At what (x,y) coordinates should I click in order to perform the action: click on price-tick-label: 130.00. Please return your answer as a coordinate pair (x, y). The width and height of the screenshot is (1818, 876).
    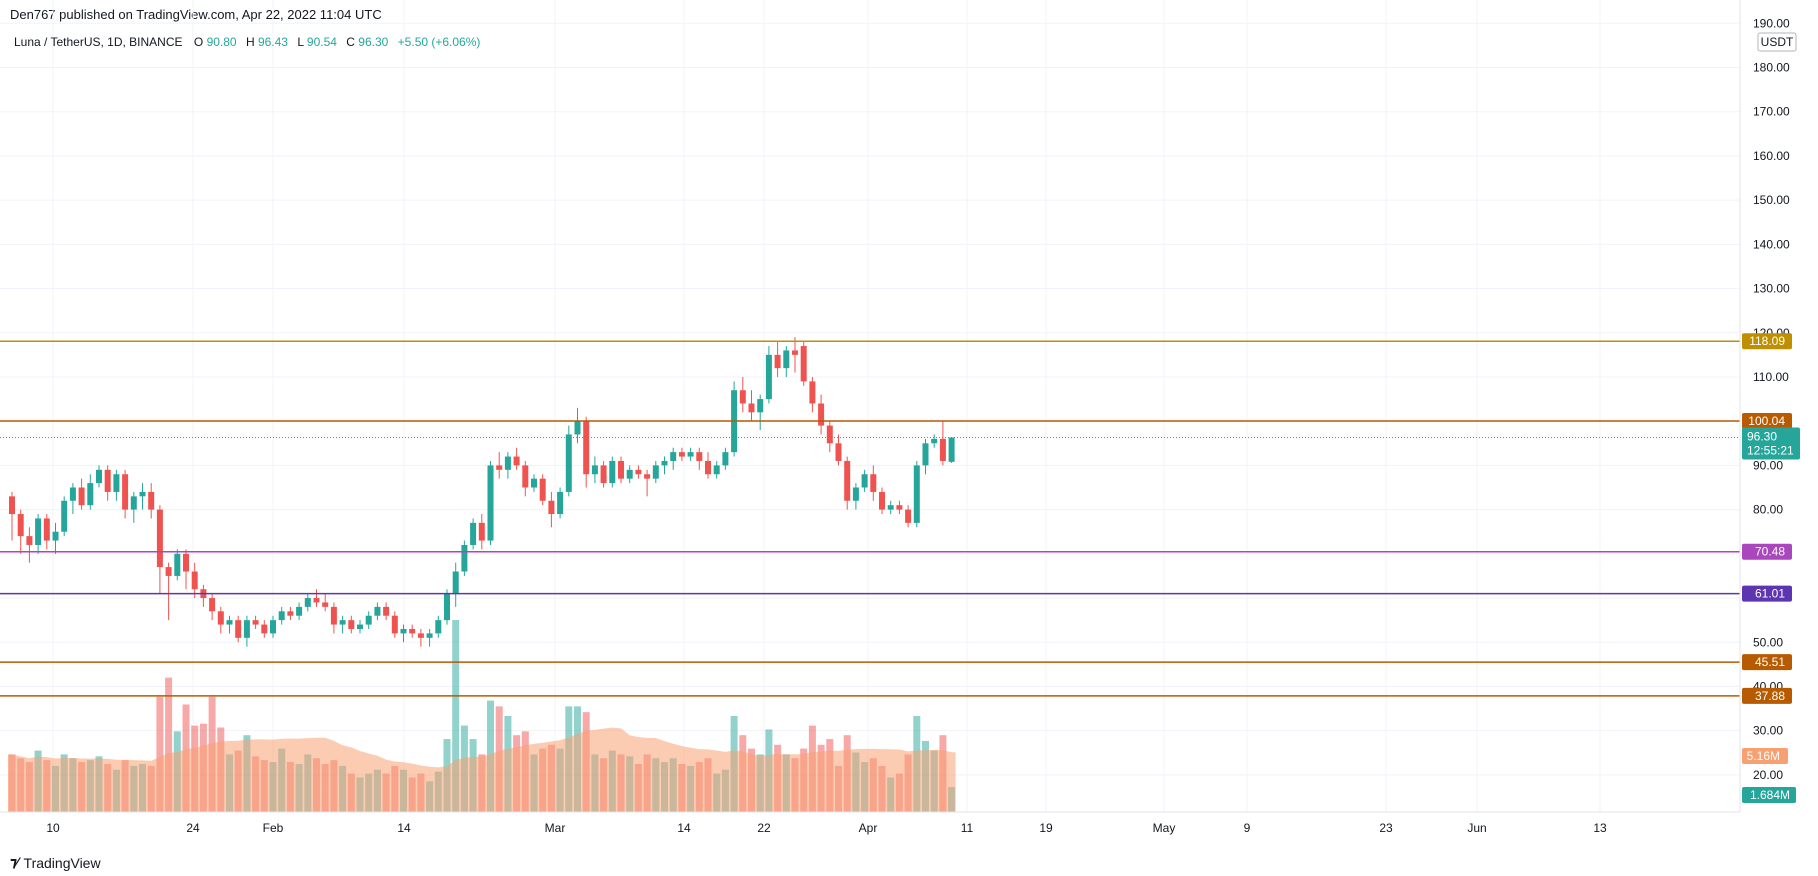
    Looking at the image, I should click on (1771, 289).